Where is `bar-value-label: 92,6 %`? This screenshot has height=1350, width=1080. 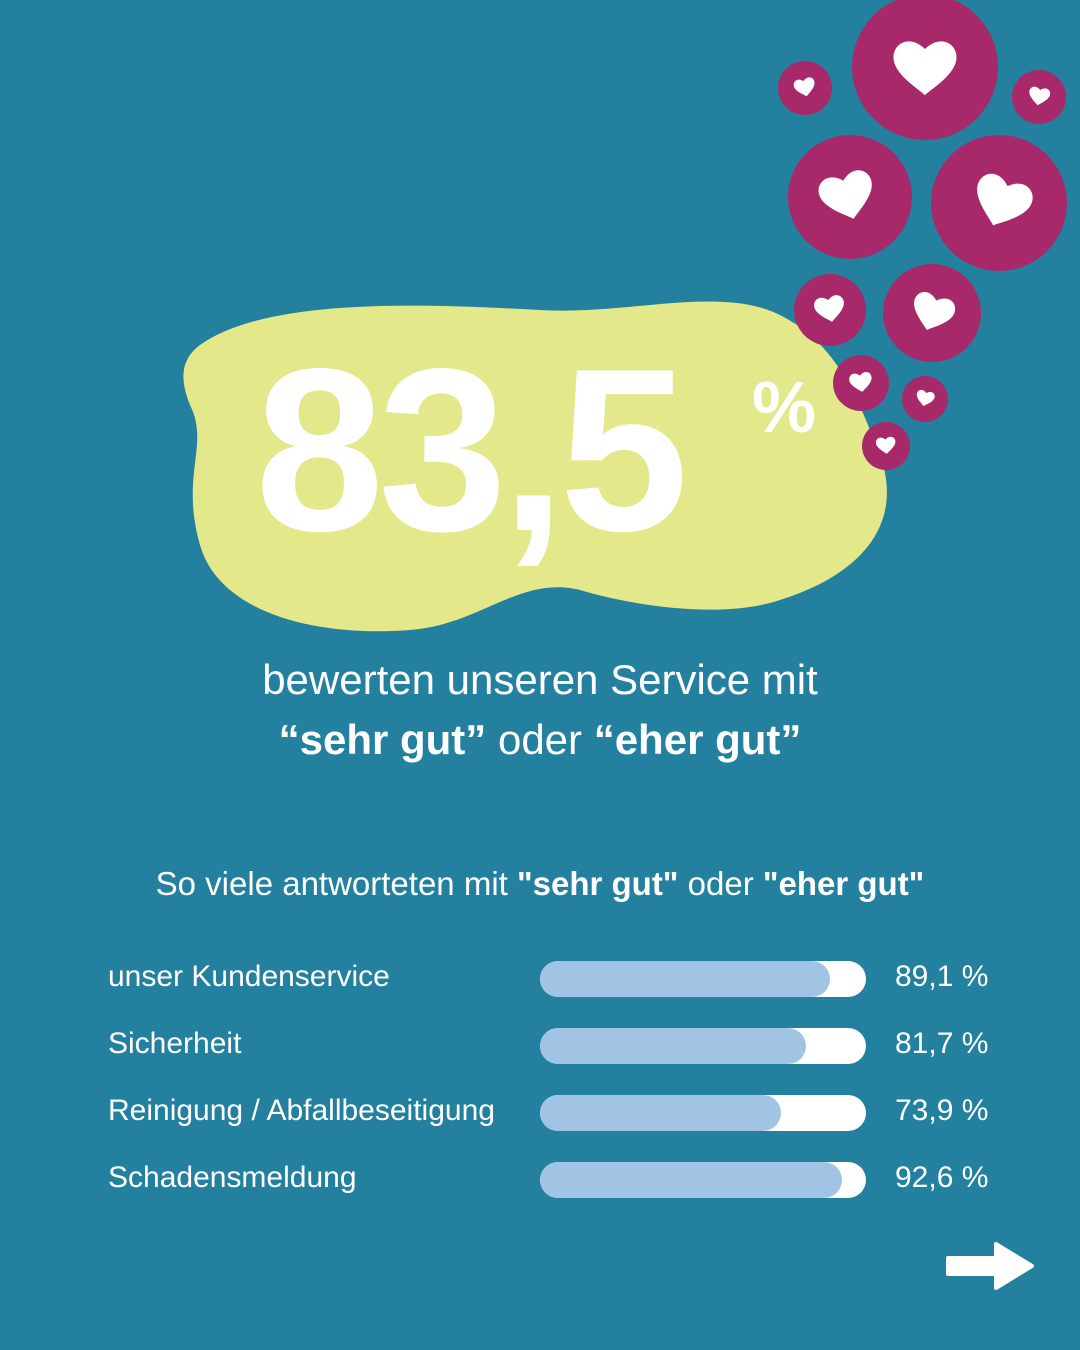
bar-value-label: 92,6 % is located at coordinates (942, 1177).